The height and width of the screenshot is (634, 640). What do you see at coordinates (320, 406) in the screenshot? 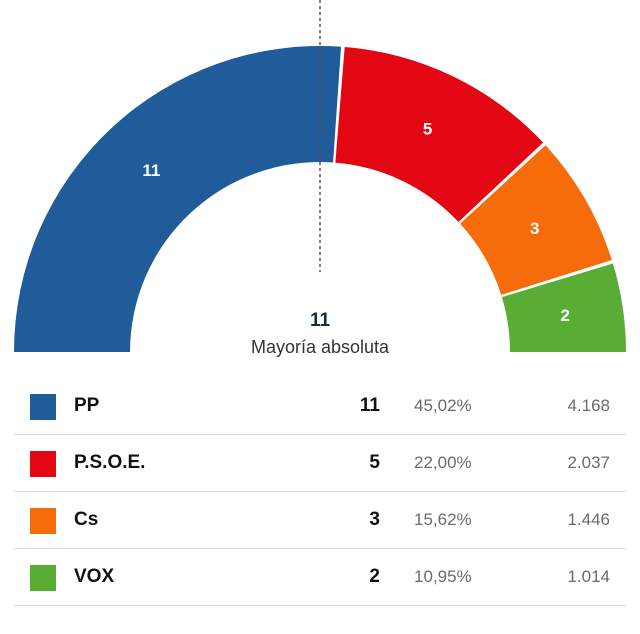
I see `table-row-pp: PP 11 45,02% 4.168` at bounding box center [320, 406].